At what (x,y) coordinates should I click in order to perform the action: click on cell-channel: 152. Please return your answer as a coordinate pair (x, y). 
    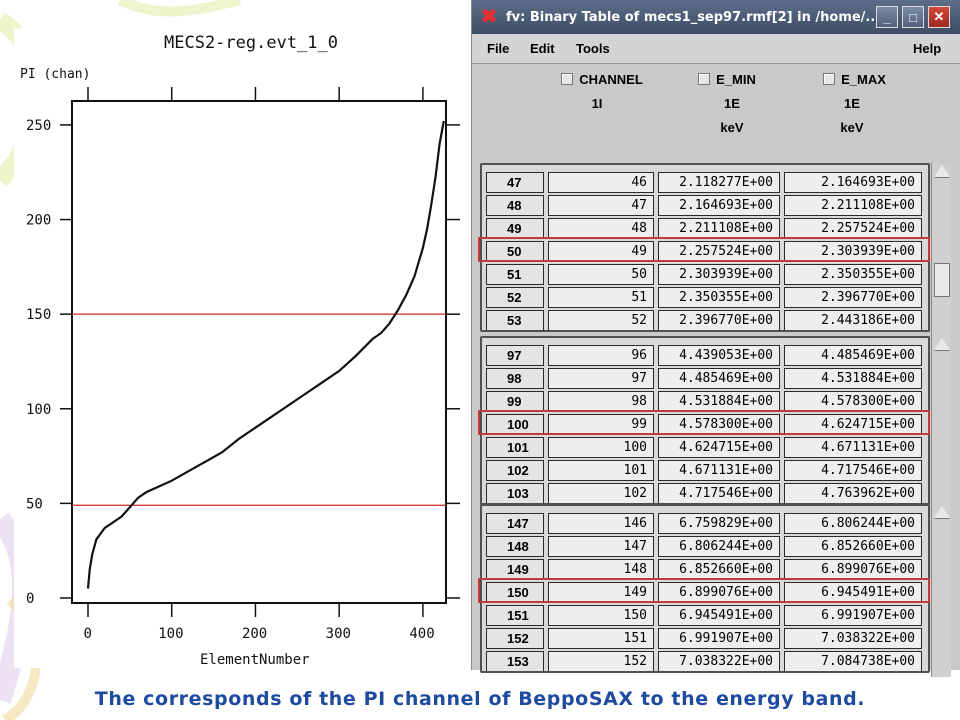
    Looking at the image, I should click on (601, 661).